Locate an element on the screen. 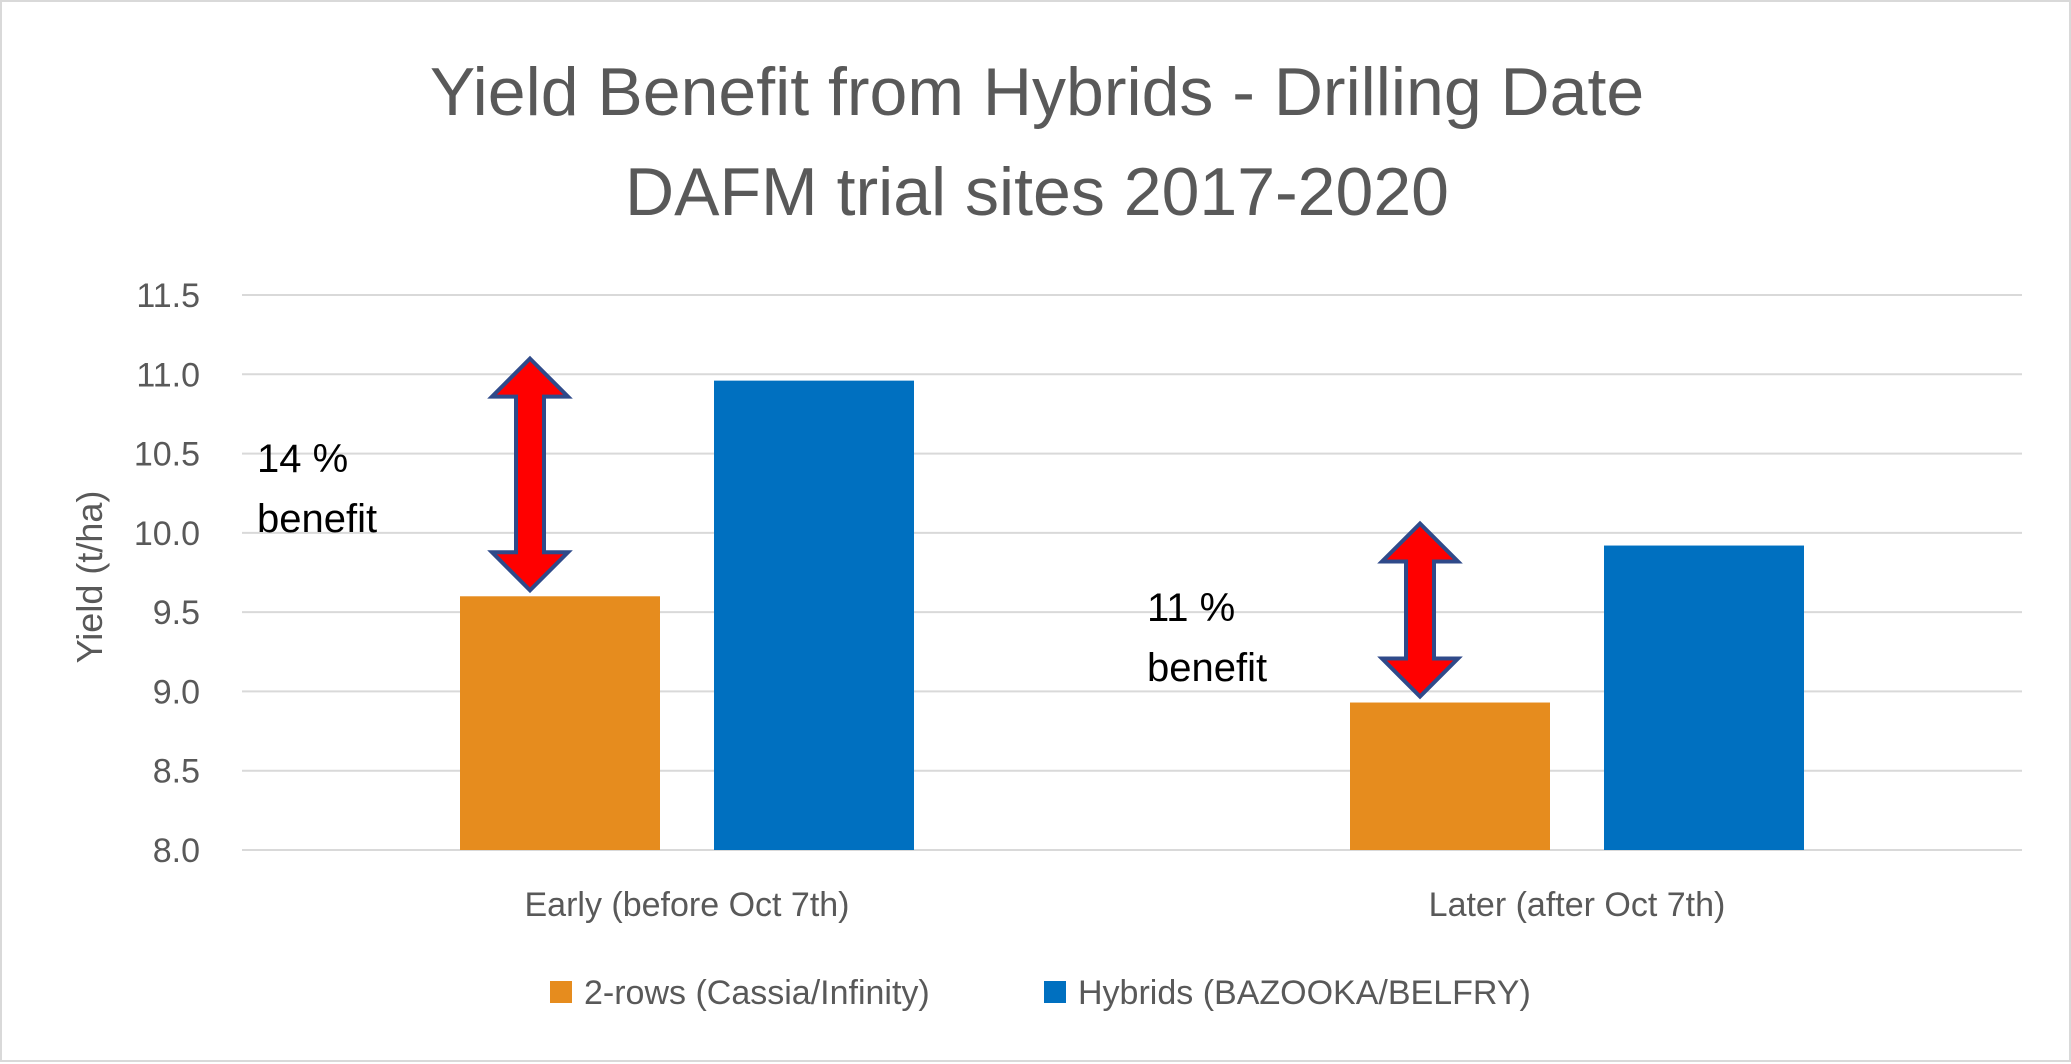 Image resolution: width=2071 pixels, height=1064 pixels. y-tick-label: 8.5 is located at coordinates (176, 772).